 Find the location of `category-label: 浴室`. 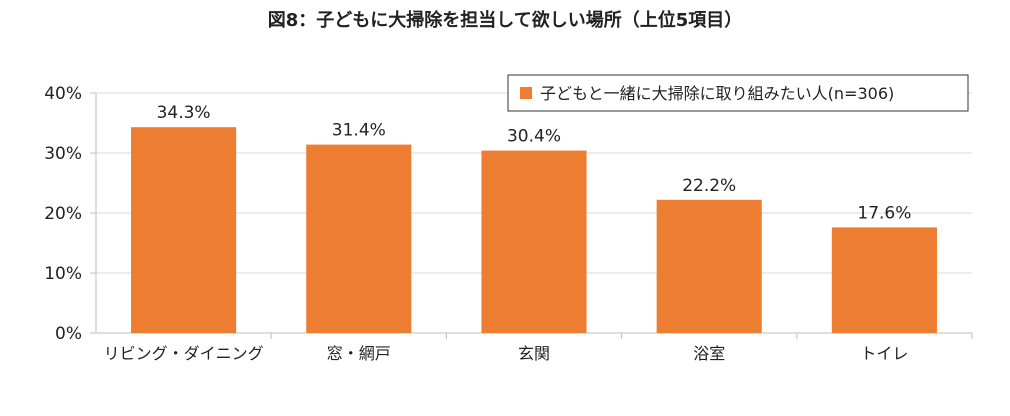

category-label: 浴室 is located at coordinates (709, 353).